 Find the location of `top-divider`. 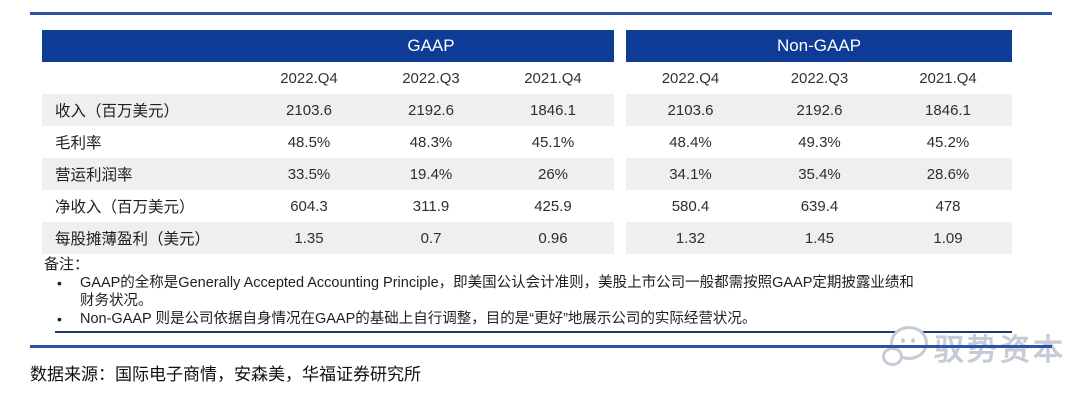

top-divider is located at coordinates (541, 13).